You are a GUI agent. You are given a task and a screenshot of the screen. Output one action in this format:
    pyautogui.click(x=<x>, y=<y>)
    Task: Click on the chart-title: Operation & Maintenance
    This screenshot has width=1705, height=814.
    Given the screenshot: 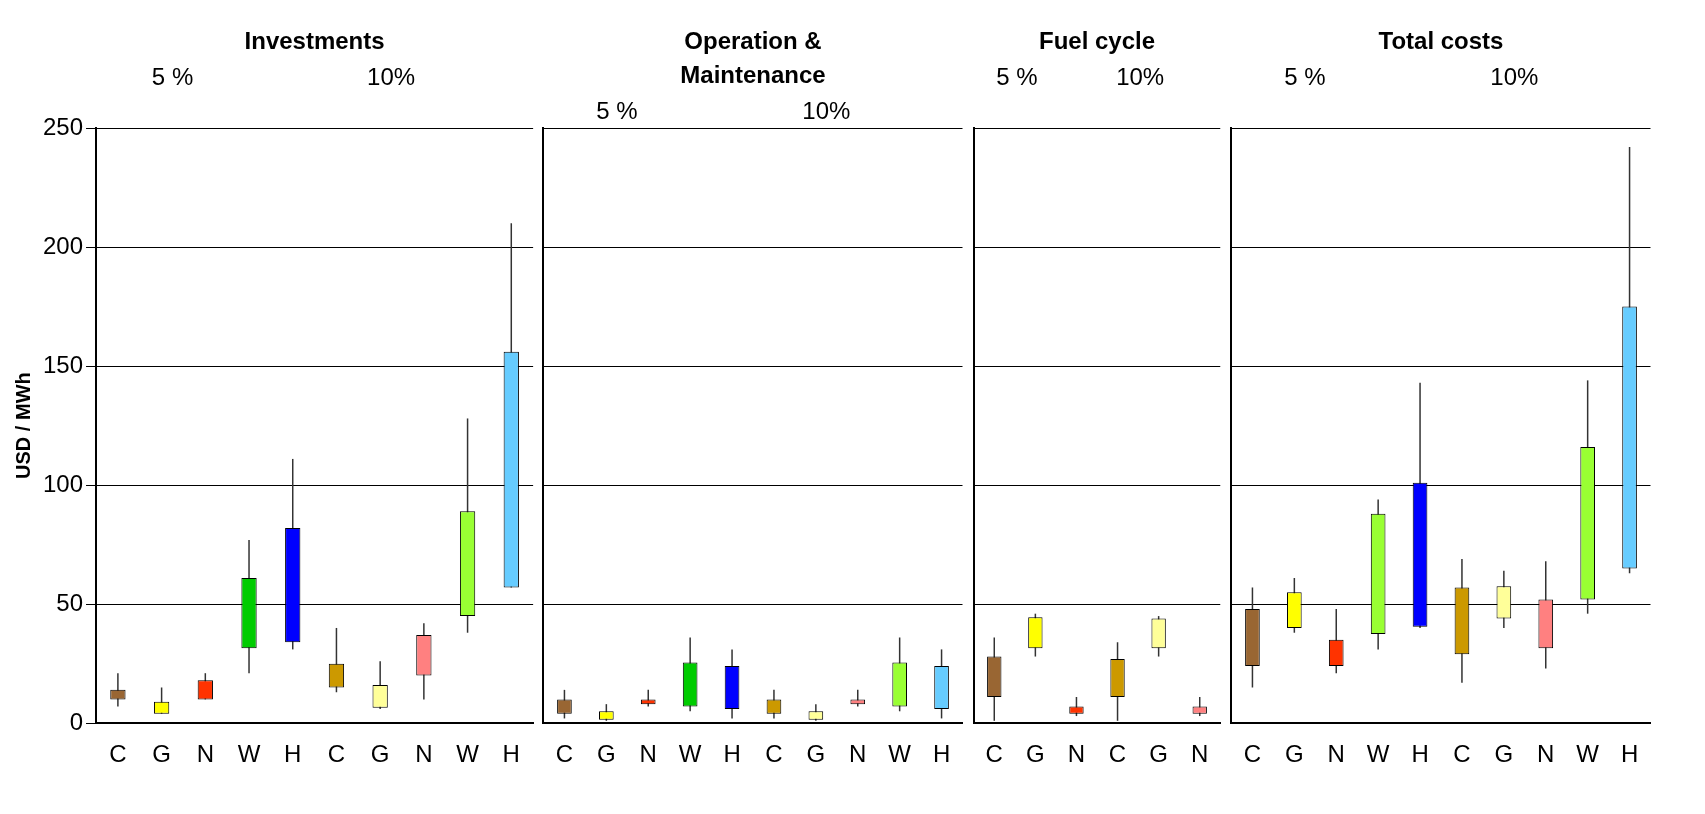 What is the action you would take?
    pyautogui.click(x=753, y=57)
    